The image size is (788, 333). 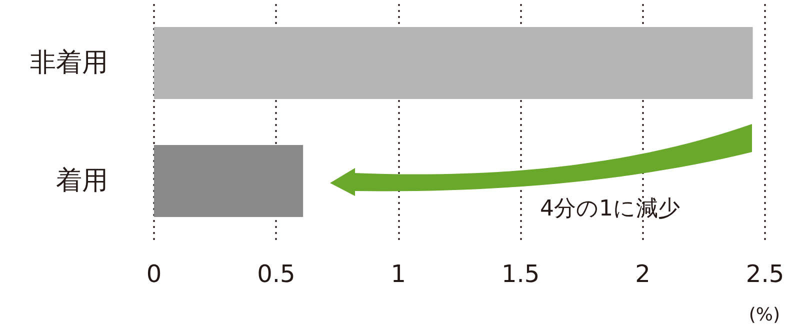 What do you see at coordinates (764, 315) in the screenshot?
I see `x-axis-title: (%)` at bounding box center [764, 315].